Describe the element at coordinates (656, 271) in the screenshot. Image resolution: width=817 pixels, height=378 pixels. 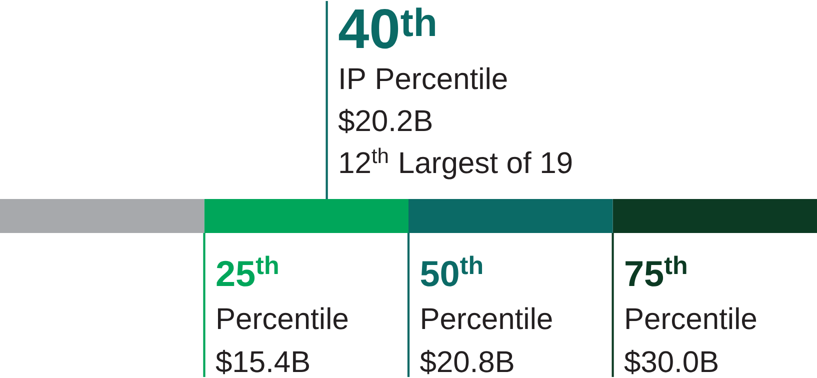
I see `ref-line-label: 75$^{th}$` at that location.